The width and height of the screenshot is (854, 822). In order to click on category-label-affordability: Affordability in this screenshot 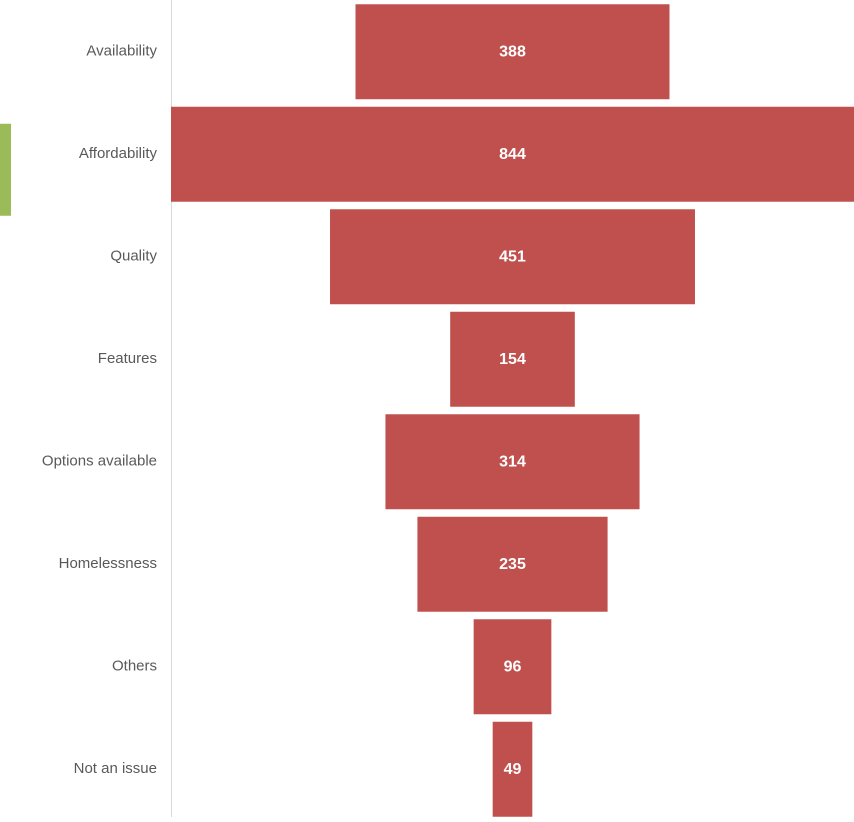, I will do `click(118, 153)`.